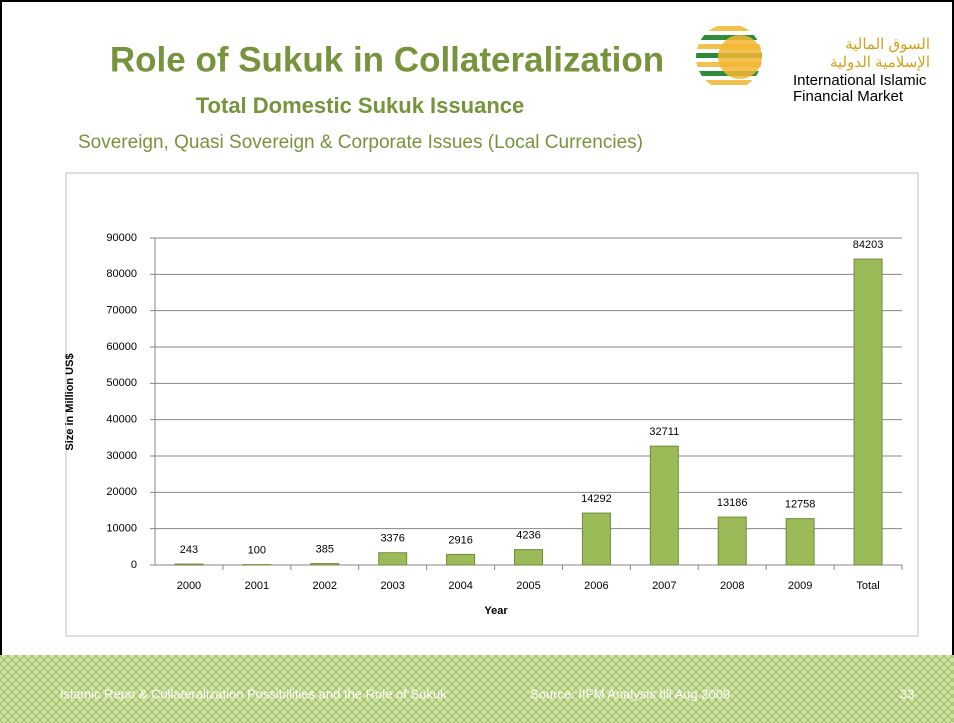 Image resolution: width=954 pixels, height=723 pixels. I want to click on y-tick-label: 10000, so click(121, 529).